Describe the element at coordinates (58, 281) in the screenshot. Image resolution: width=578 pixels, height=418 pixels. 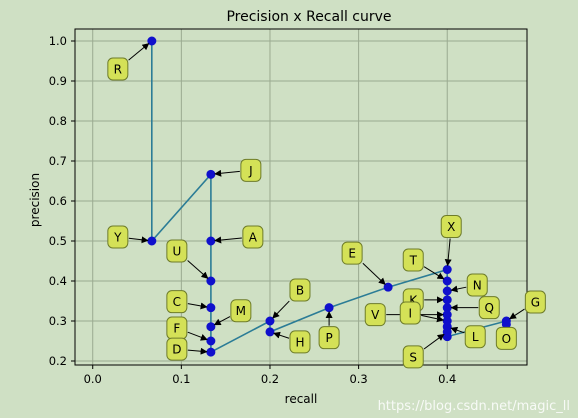
I see `y-tick-label: 0.4` at that location.